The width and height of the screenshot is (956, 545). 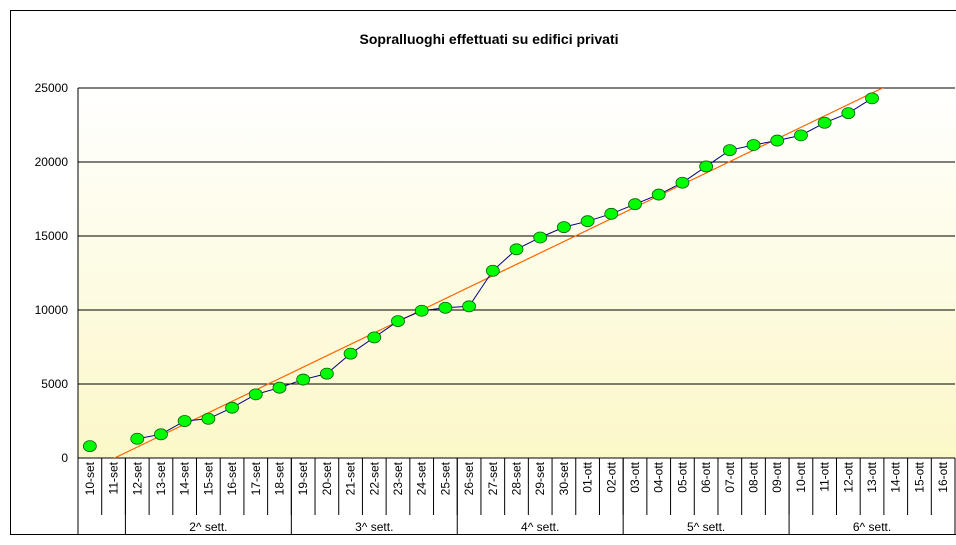 What do you see at coordinates (279, 478) in the screenshot?
I see `x-tick-label: 18-set` at bounding box center [279, 478].